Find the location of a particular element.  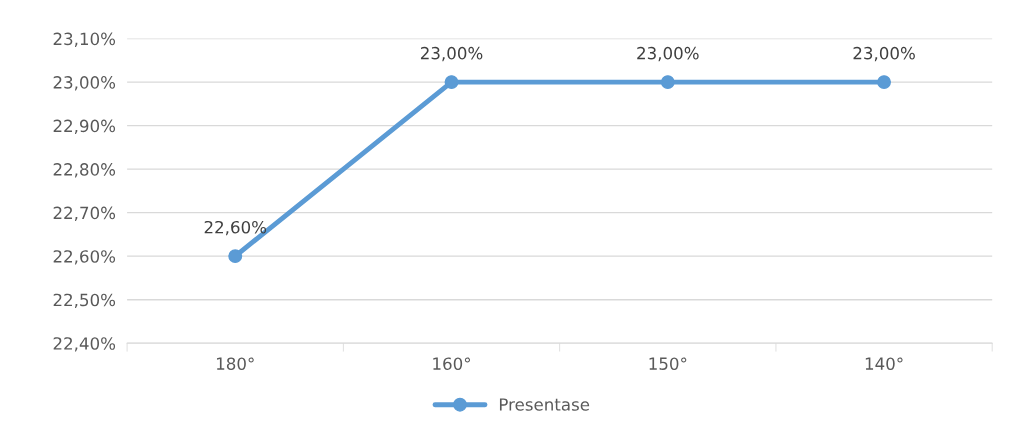

y-tick-label: 22,70% is located at coordinates (84, 213).